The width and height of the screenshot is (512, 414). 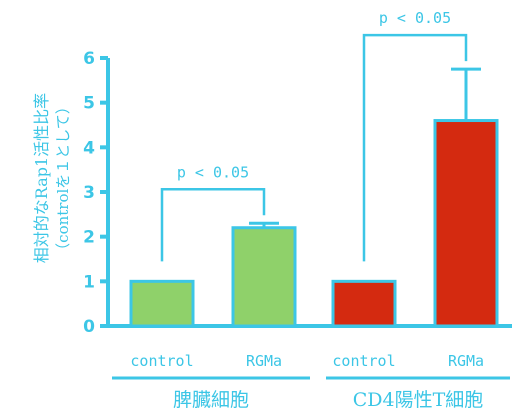 I want to click on y-tick-label: 3, so click(x=89, y=193).